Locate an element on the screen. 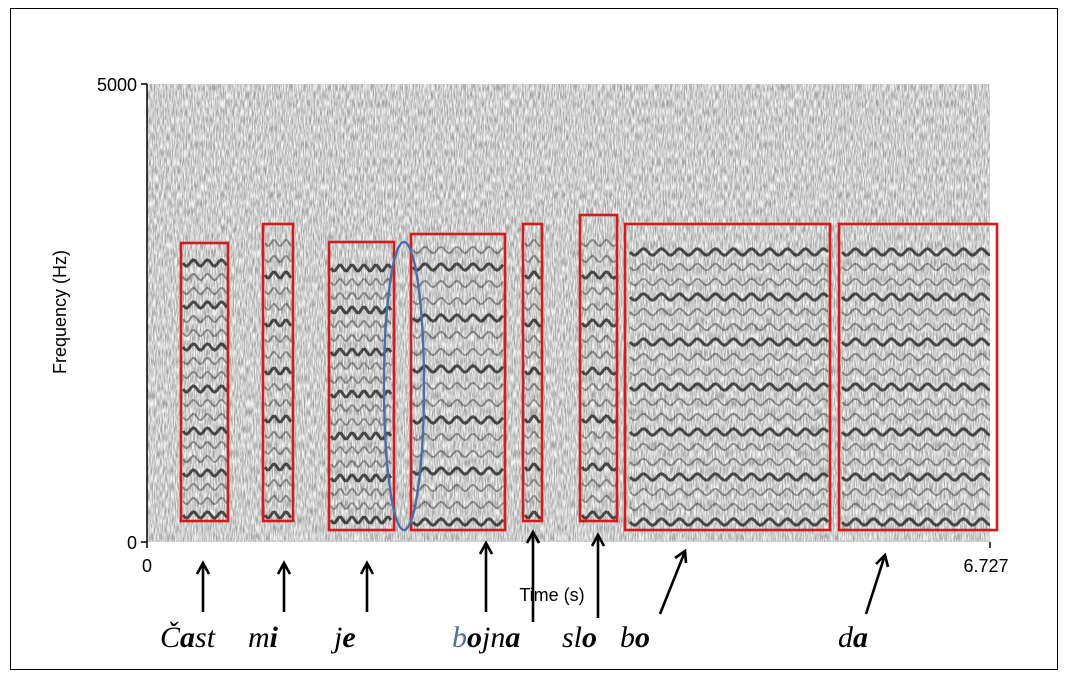 This screenshot has height=677, width=1070. word-bojna-part-1: o is located at coordinates (474, 637).